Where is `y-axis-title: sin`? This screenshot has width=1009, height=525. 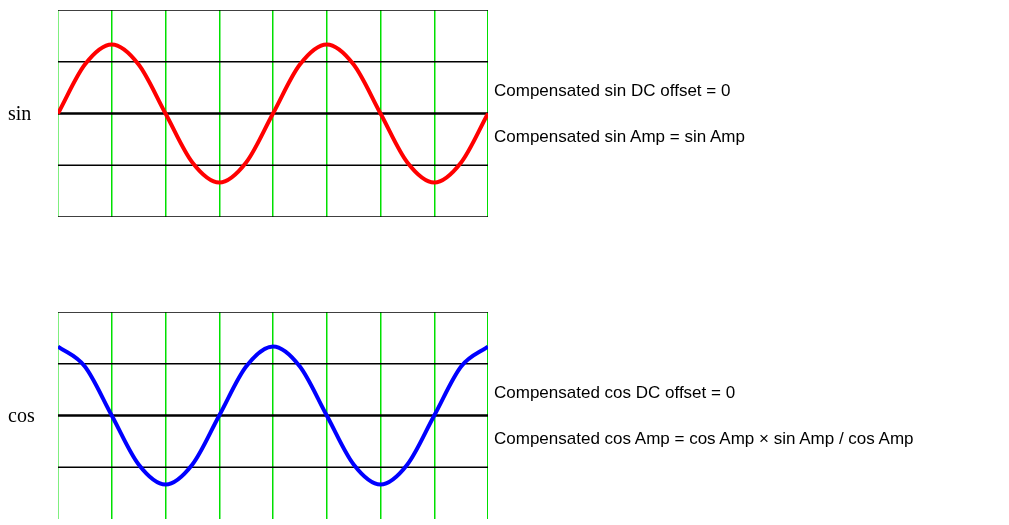
y-axis-title: sin is located at coordinates (20, 113).